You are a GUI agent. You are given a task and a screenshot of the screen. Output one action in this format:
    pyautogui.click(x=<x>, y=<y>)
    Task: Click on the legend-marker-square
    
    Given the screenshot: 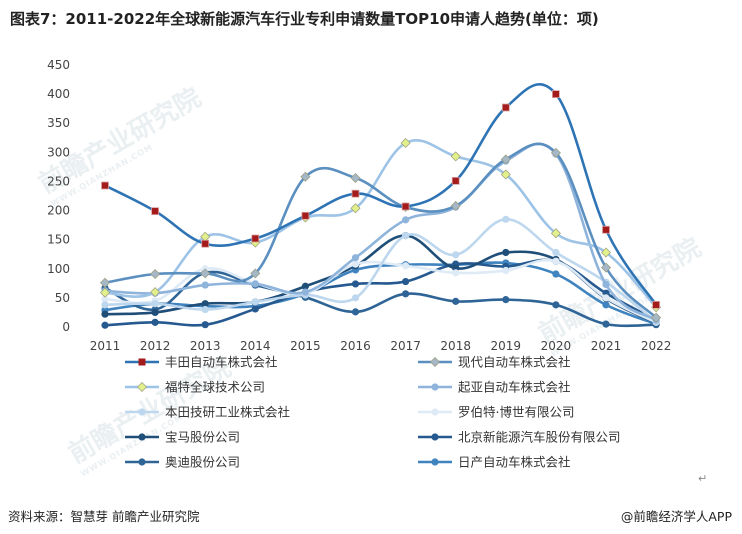 What is the action you would take?
    pyautogui.click(x=142, y=362)
    